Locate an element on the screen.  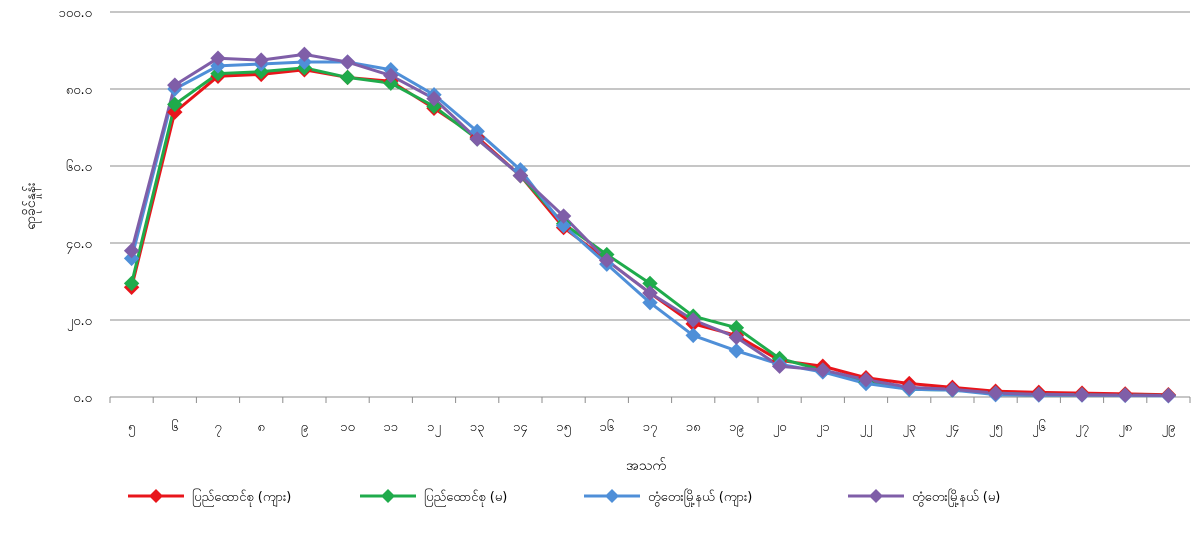
x-tick-label: ၈ is located at coordinates (260, 427).